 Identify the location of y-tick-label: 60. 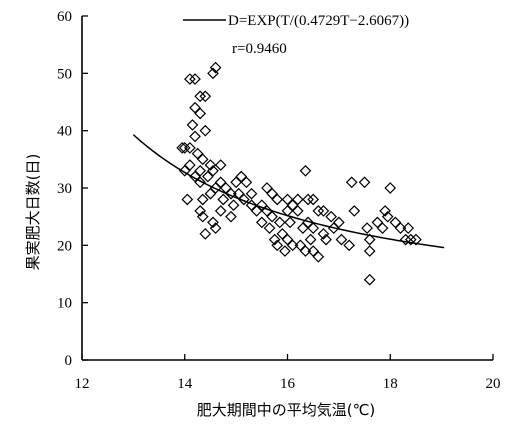
(64, 17).